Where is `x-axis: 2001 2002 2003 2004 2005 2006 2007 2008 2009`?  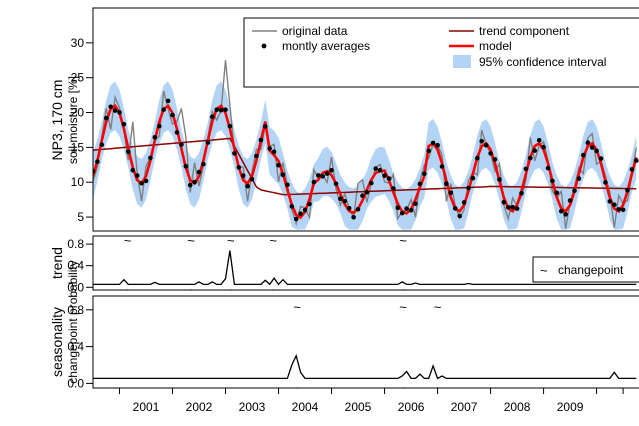
x-axis: 2001 2002 2003 2004 2005 2006 2007 2008 2009 is located at coordinates (366, 400).